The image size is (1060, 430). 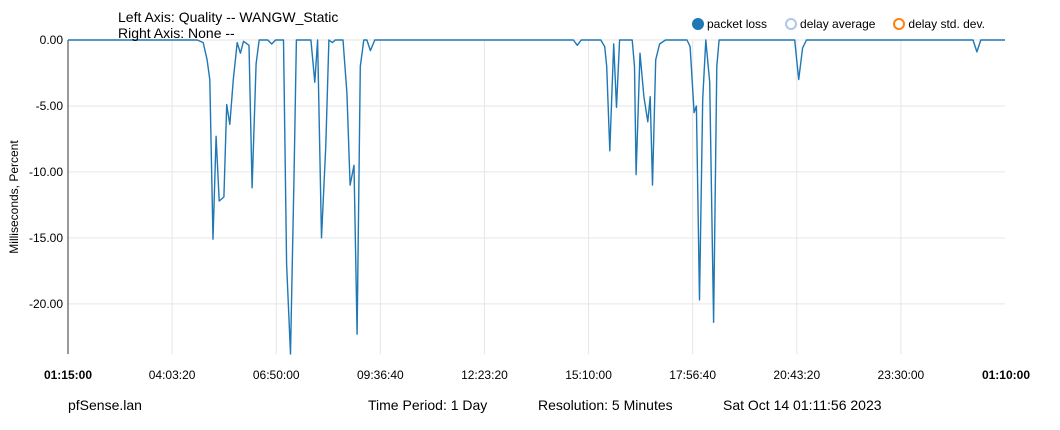 What do you see at coordinates (176, 33) in the screenshot?
I see `right-axis-title: Right Axis: None --` at bounding box center [176, 33].